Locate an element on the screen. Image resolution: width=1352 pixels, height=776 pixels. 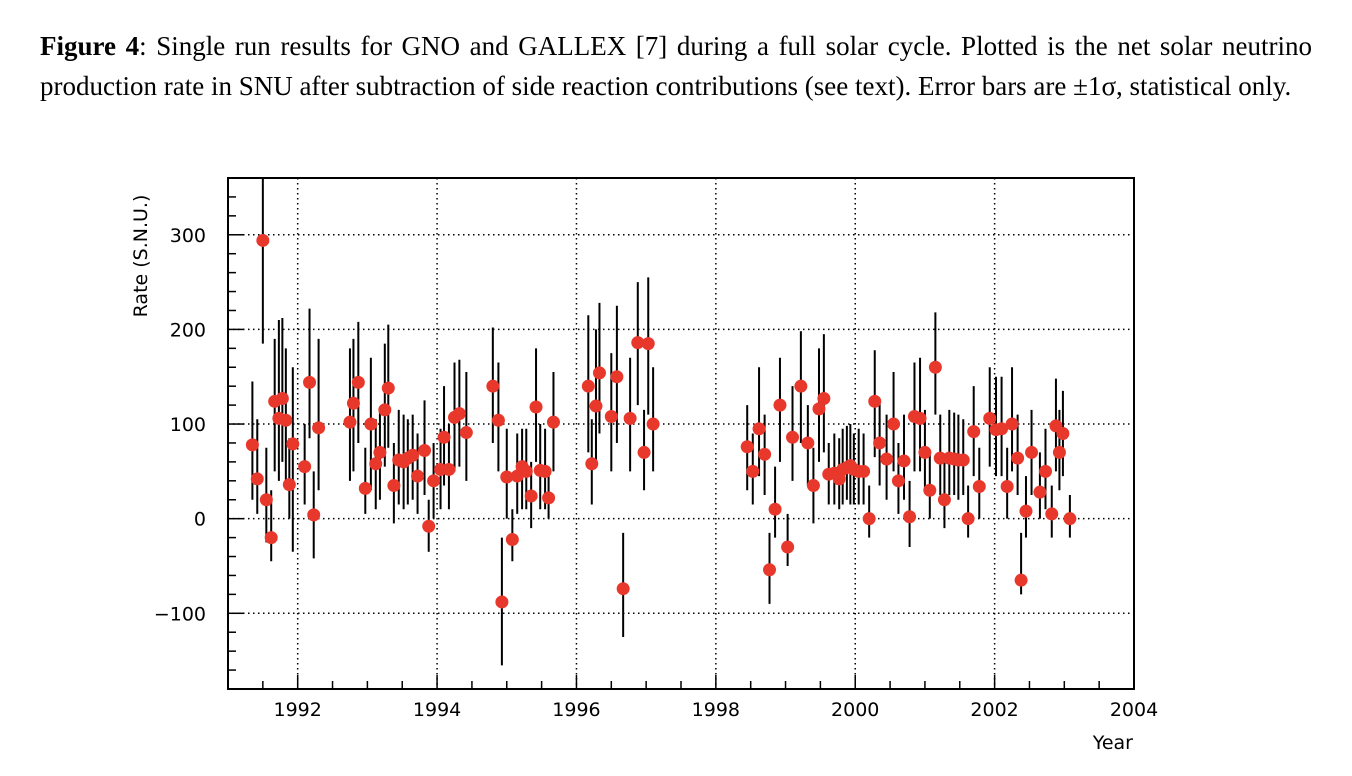
y-tick-label: 200 is located at coordinates (188, 330).